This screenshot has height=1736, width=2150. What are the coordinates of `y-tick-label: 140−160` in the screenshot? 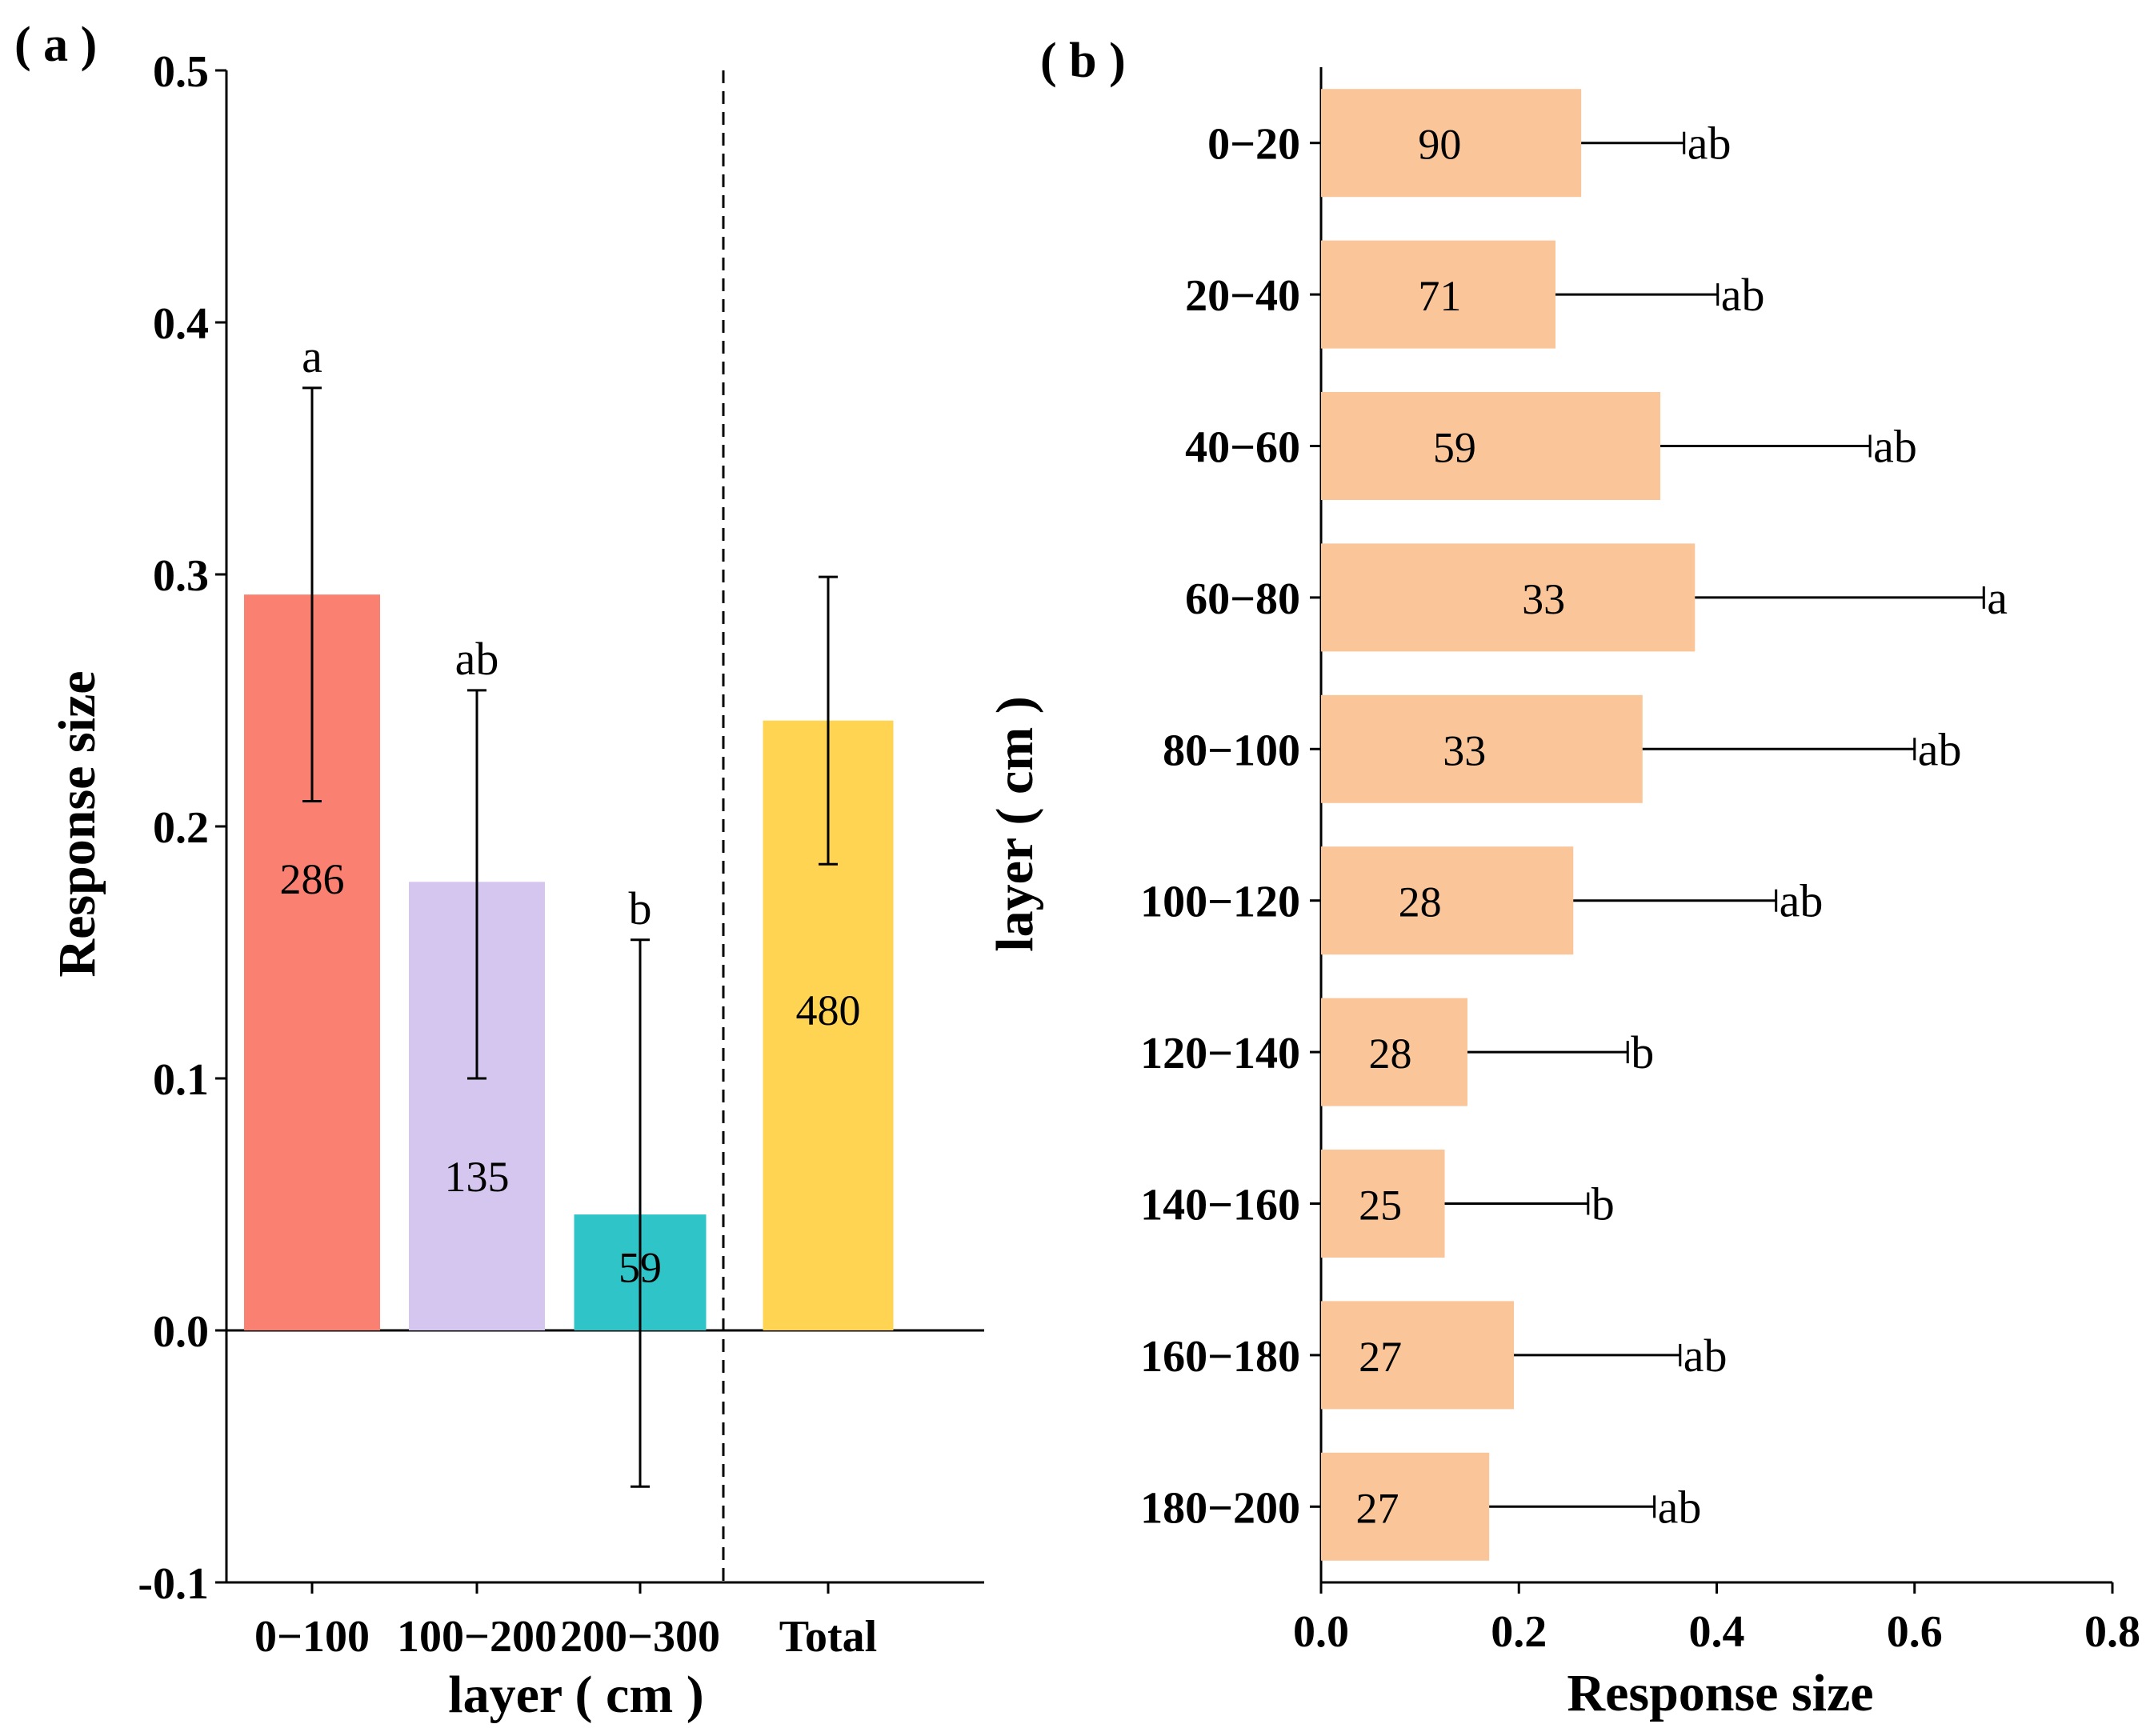 It's located at (1220, 1205).